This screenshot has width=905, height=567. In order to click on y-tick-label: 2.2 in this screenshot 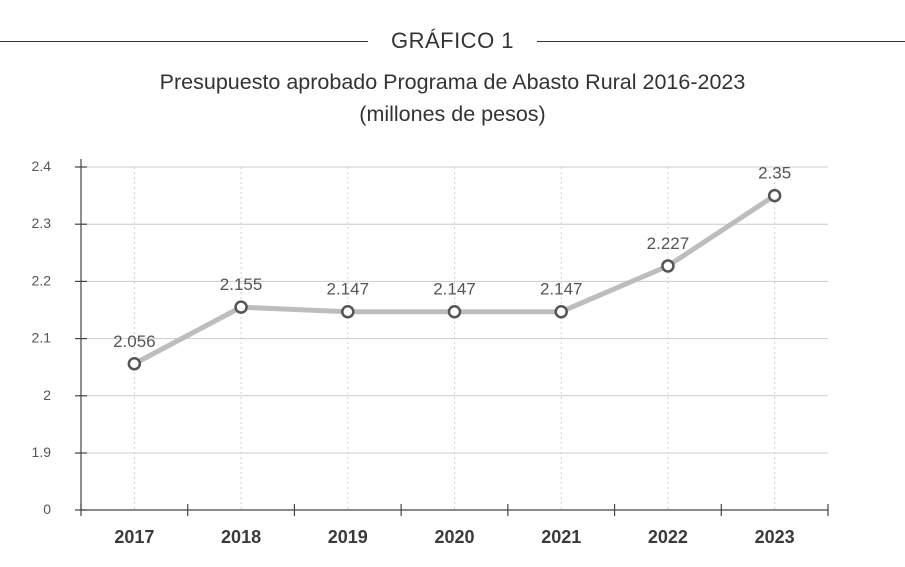, I will do `click(42, 280)`.